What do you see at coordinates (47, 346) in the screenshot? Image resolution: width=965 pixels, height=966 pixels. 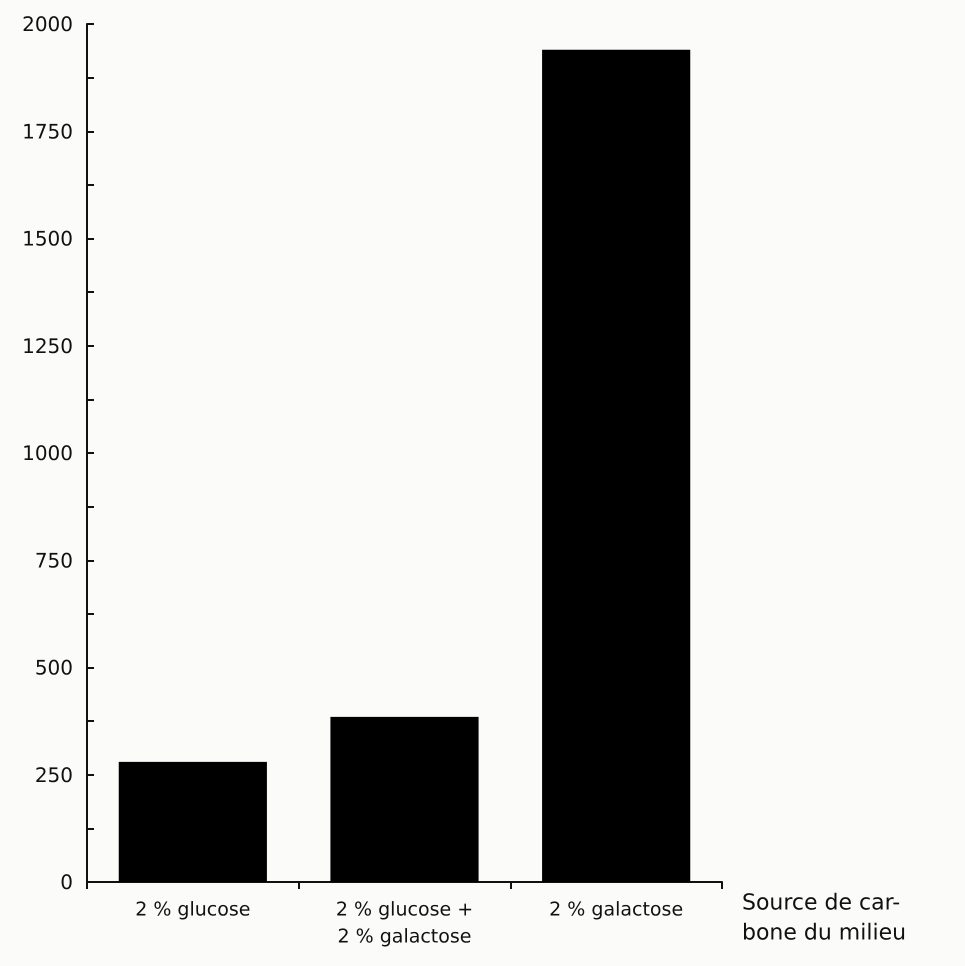 I see `y-tick-label: 1250` at bounding box center [47, 346].